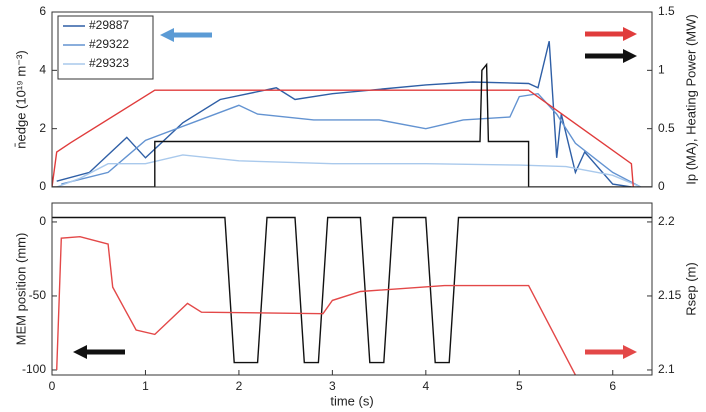 The height and width of the screenshot is (412, 706). Describe the element at coordinates (690, 99) in the screenshot. I see `y2-axis-label: Ip (MA), Heating Power (MW)` at that location.